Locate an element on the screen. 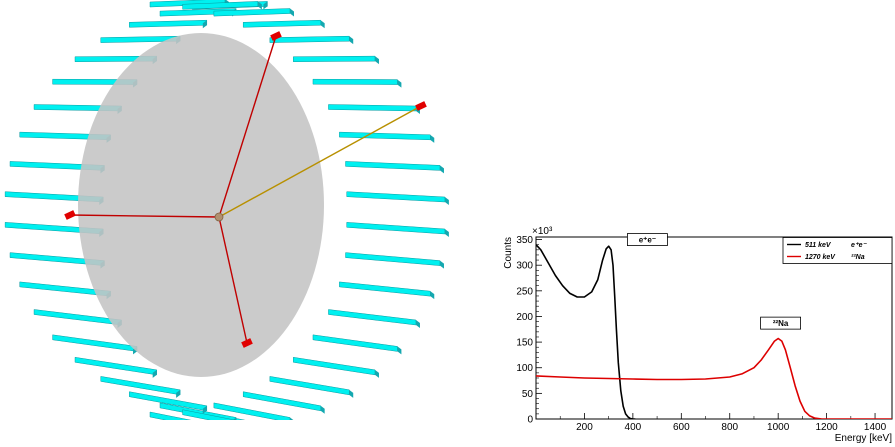 Image resolution: width=895 pixels, height=447 pixels. peak-annotation: ²²Na is located at coordinates (780, 323).